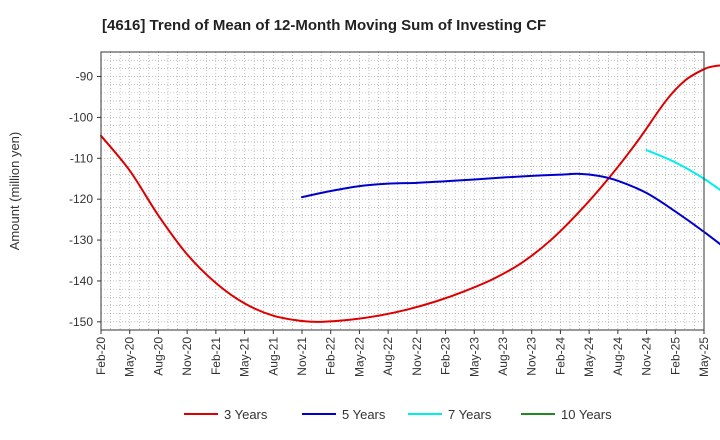 This screenshot has width=720, height=440. What do you see at coordinates (158, 356) in the screenshot?
I see `x-tick-label: Aug-20` at bounding box center [158, 356].